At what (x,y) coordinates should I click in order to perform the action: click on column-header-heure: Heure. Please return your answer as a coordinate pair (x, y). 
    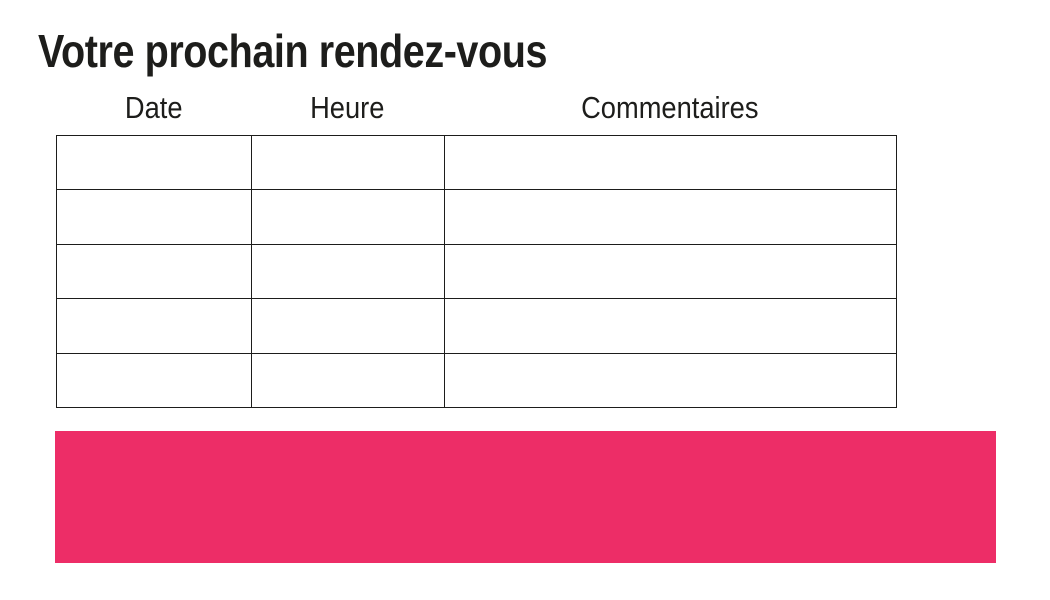
    Looking at the image, I should click on (347, 108).